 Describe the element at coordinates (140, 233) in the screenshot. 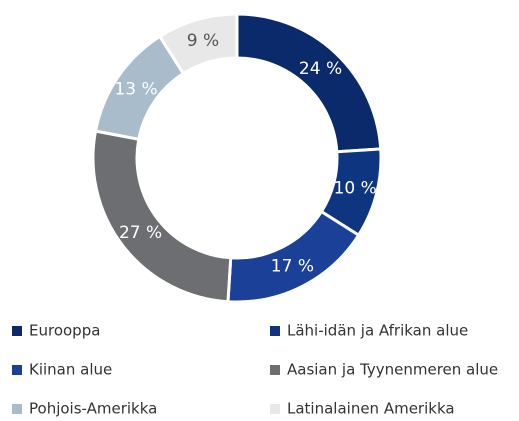

I see `data-label: 27 %` at that location.